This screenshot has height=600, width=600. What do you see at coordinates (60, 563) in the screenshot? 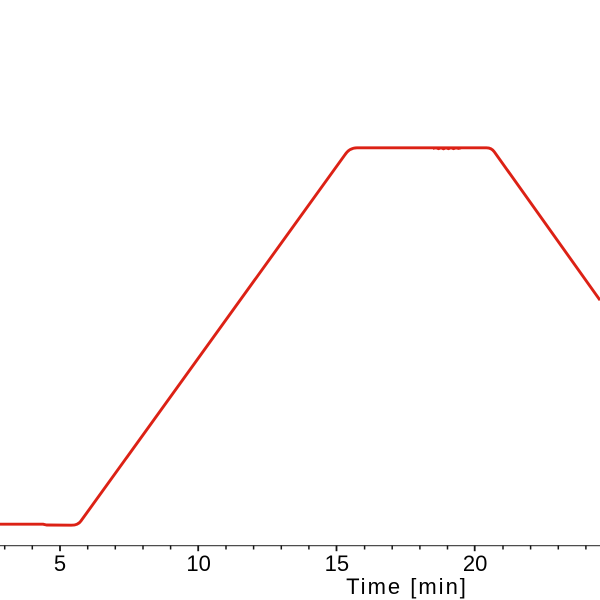
I see `svg-text: 5` at bounding box center [60, 563].